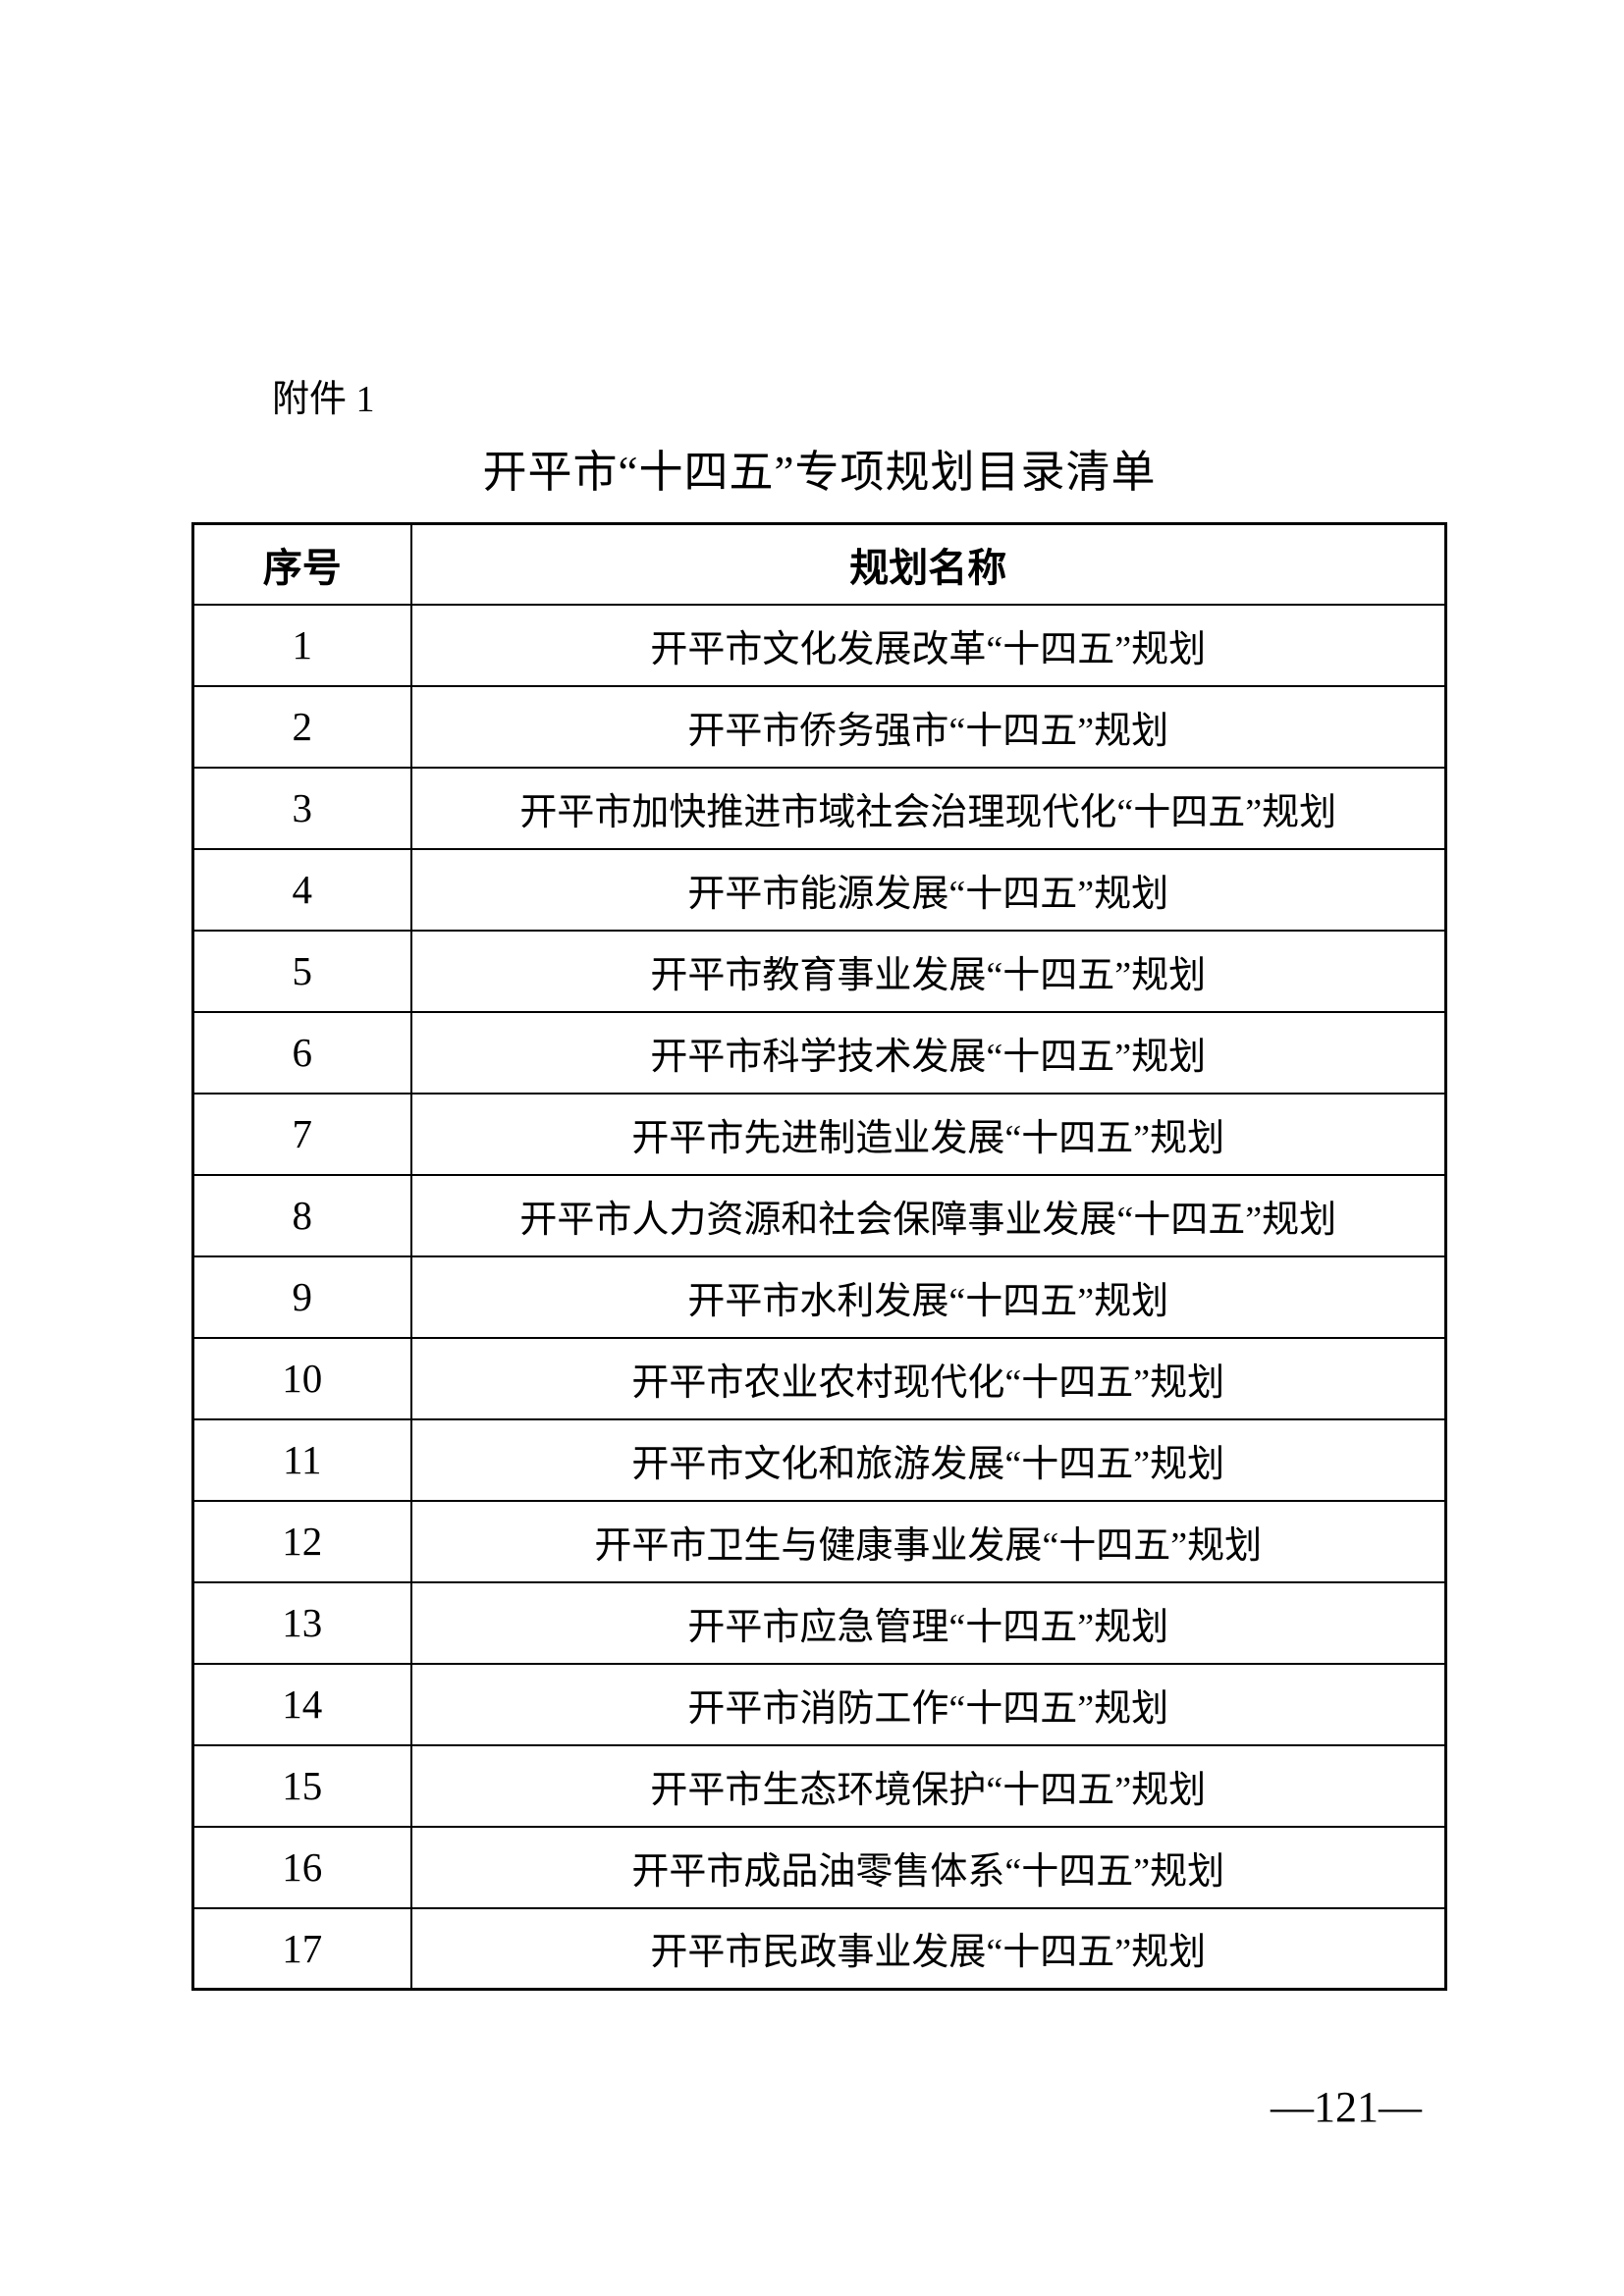 The height and width of the screenshot is (2296, 1624). I want to click on table-row: 2 开平市侨务强市“十四五”规划, so click(819, 727).